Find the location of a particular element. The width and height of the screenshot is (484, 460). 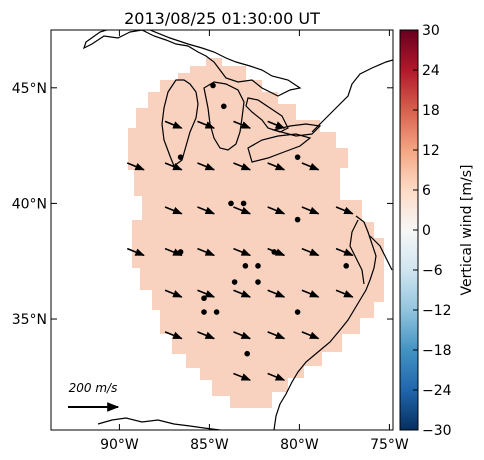

colorbar-tick-label: −24 is located at coordinates (437, 391).